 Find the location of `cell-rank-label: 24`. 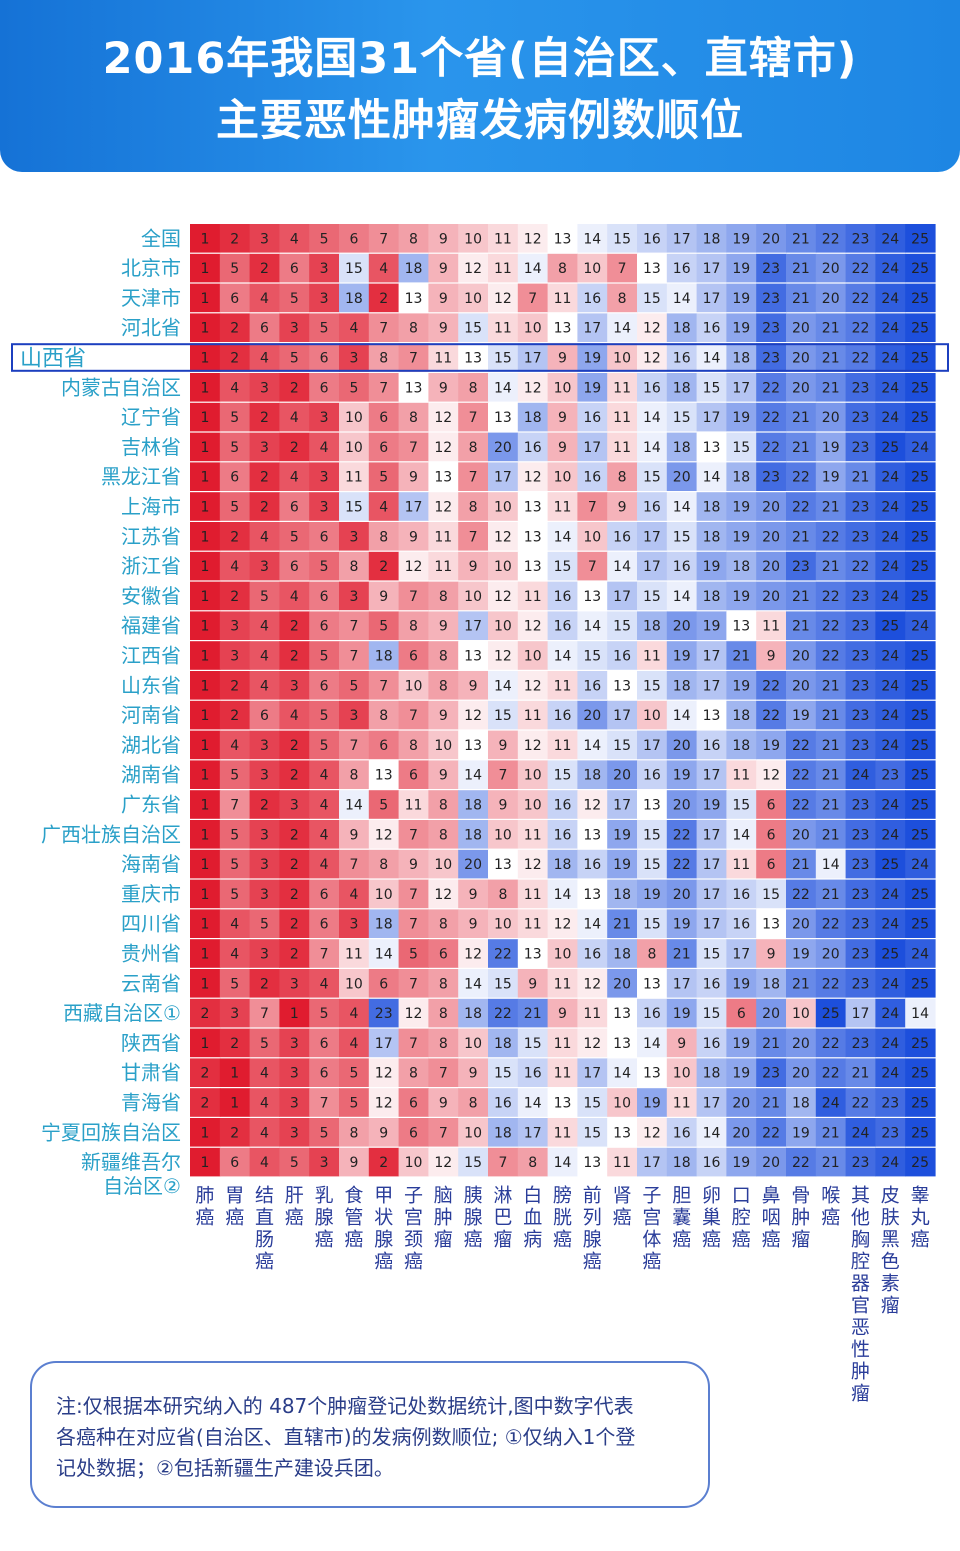

cell-rank-label: 24 is located at coordinates (920, 955).